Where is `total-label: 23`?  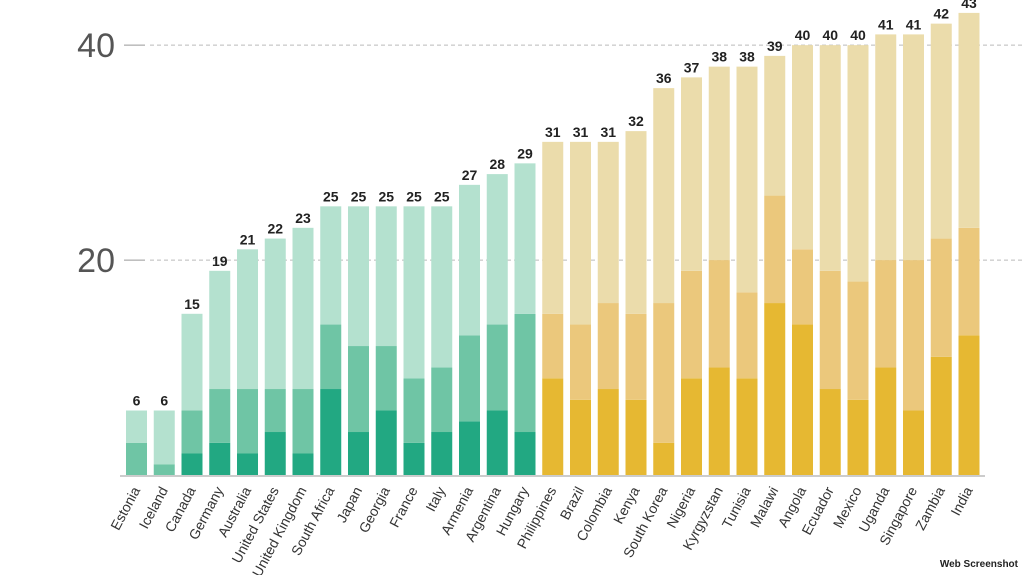
total-label: 23 is located at coordinates (303, 218).